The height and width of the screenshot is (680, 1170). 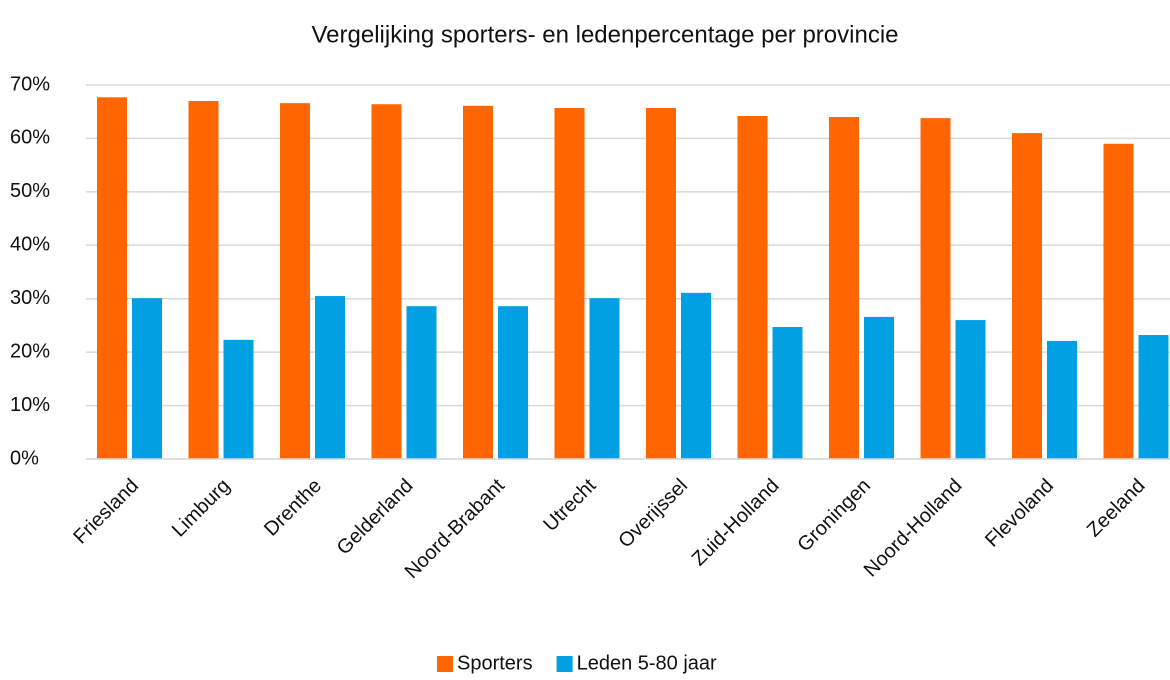 I want to click on x-tick-label: Overijssel, so click(x=653, y=514).